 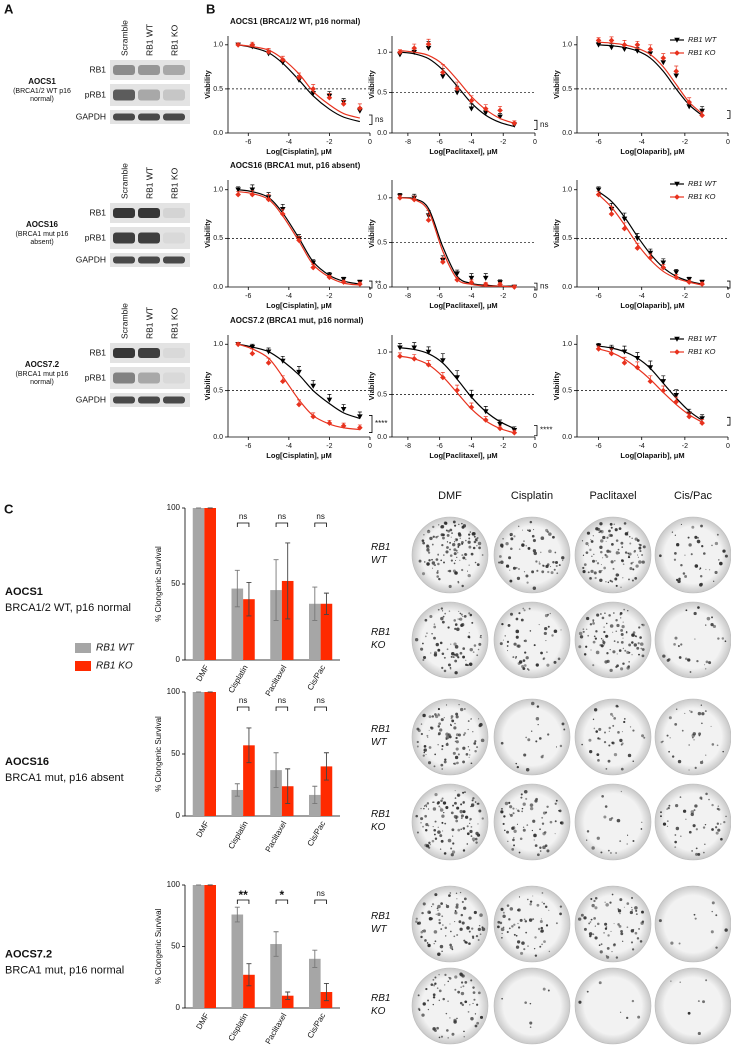 What do you see at coordinates (381, 821) in the screenshot?
I see `plate-row-label: RB1 KO` at bounding box center [381, 821].